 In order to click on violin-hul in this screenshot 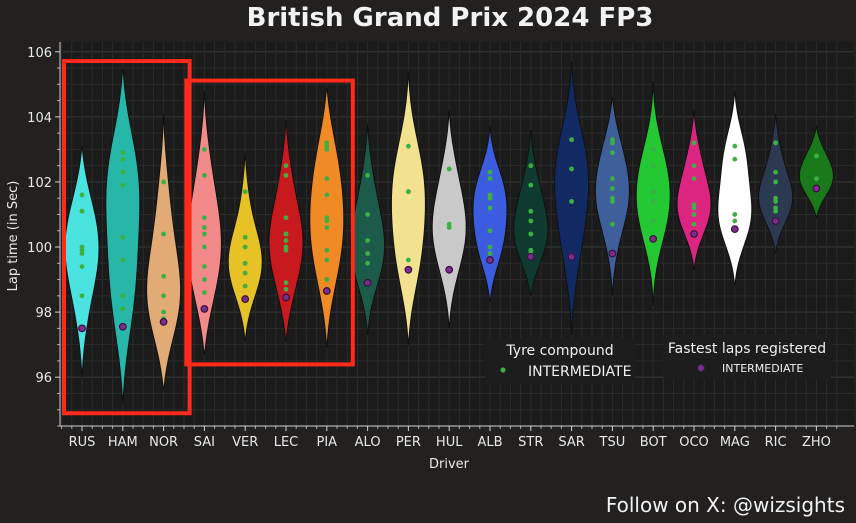, I will do `click(449, 219)`.